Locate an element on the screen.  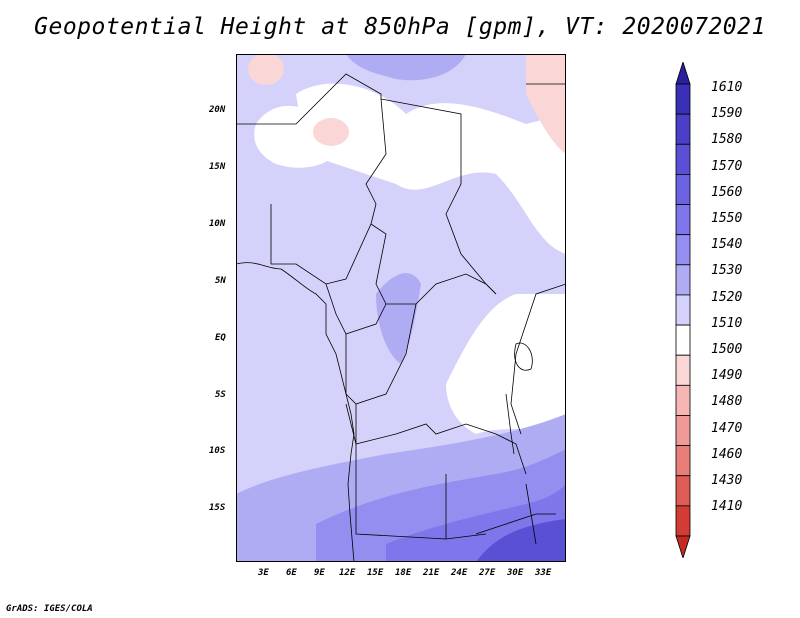
coastline is located at coordinates (295, 412).